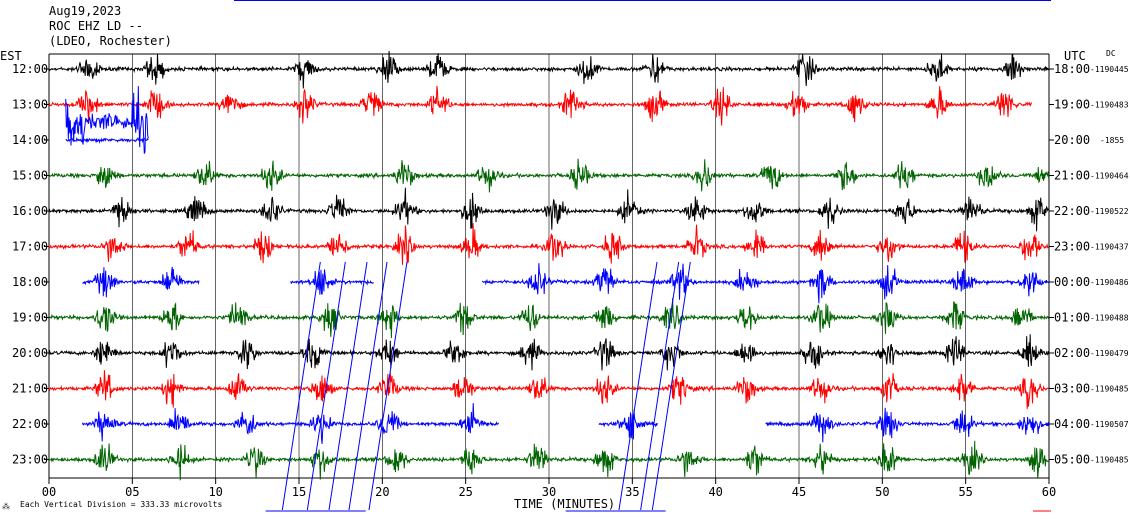  I want to click on dc-offset-label: -1190445, so click(1109, 69).